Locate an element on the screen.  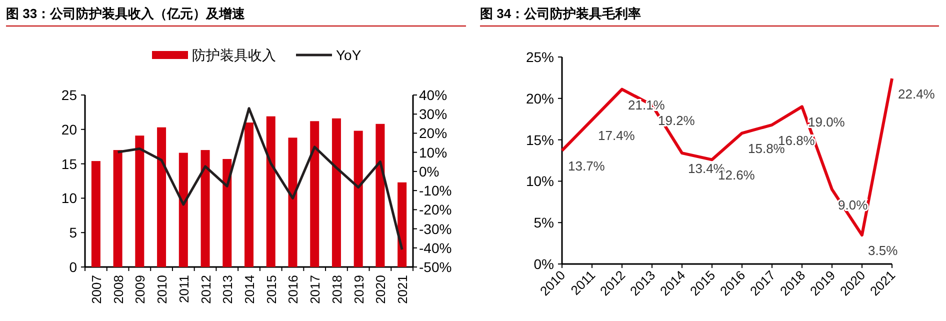
x-tick-label: 2015 is located at coordinates (271, 289).